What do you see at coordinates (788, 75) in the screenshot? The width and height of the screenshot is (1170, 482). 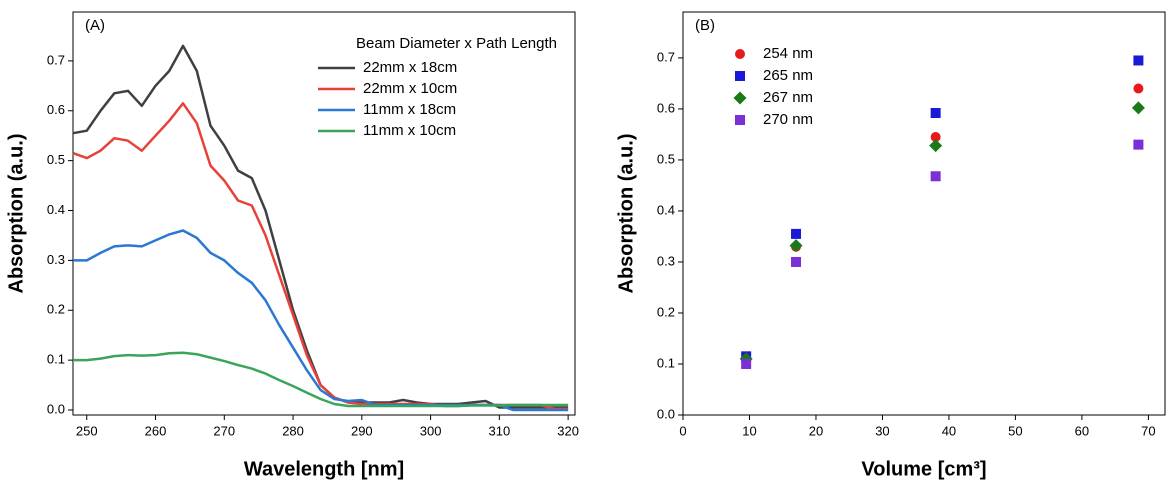 I see `legend-label: 265 nm` at bounding box center [788, 75].